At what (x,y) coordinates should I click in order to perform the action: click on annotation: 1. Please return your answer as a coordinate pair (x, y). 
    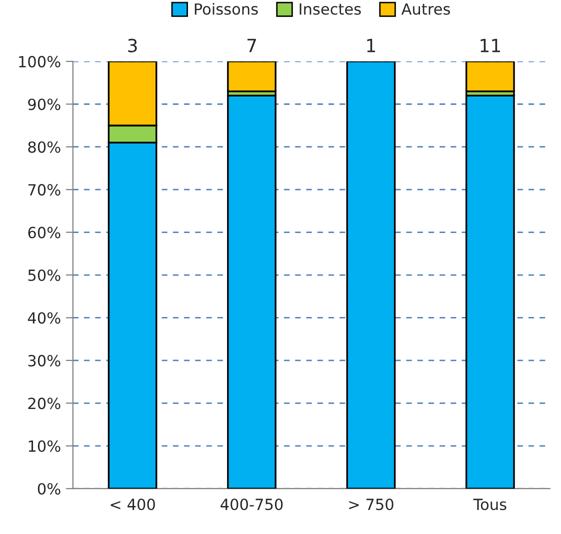
    Looking at the image, I should click on (371, 45).